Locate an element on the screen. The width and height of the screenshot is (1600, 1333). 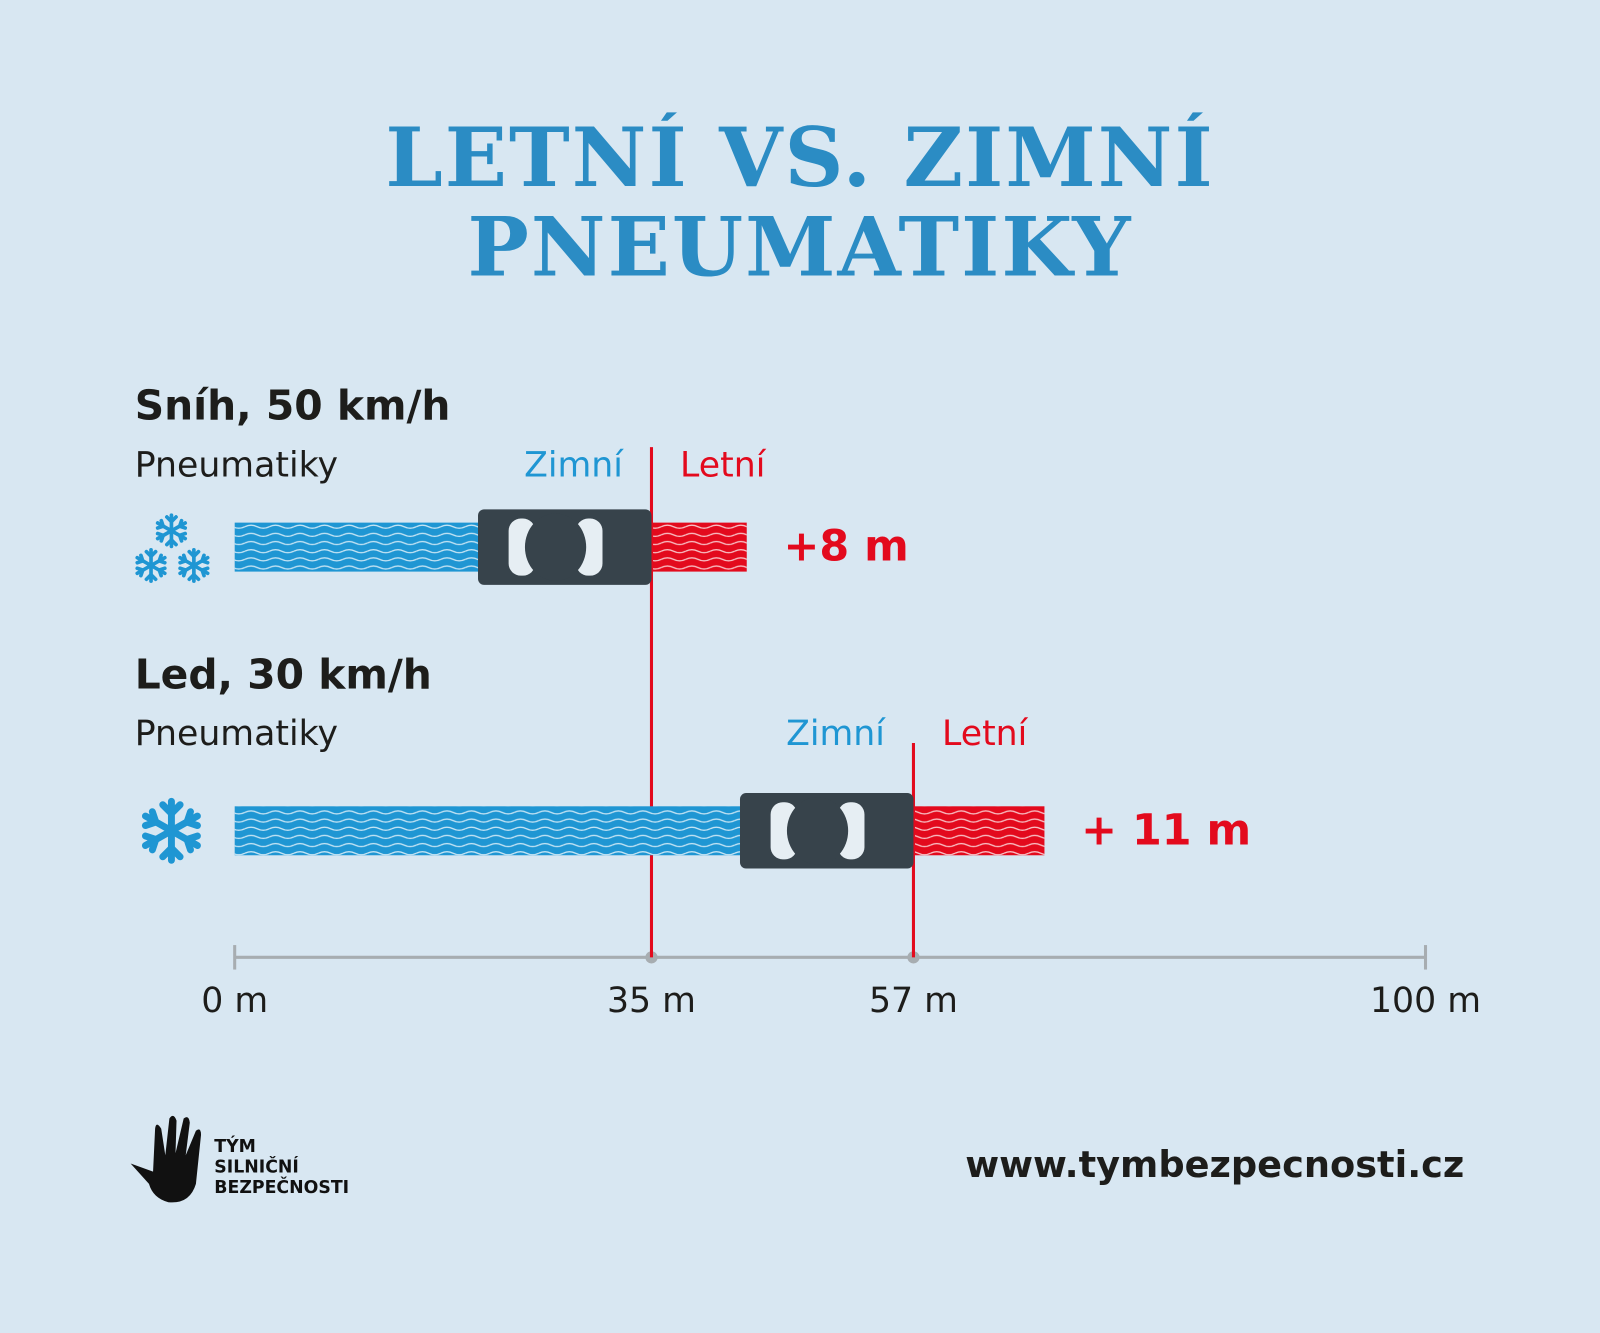
value-label: + 11 m is located at coordinates (1166, 830).